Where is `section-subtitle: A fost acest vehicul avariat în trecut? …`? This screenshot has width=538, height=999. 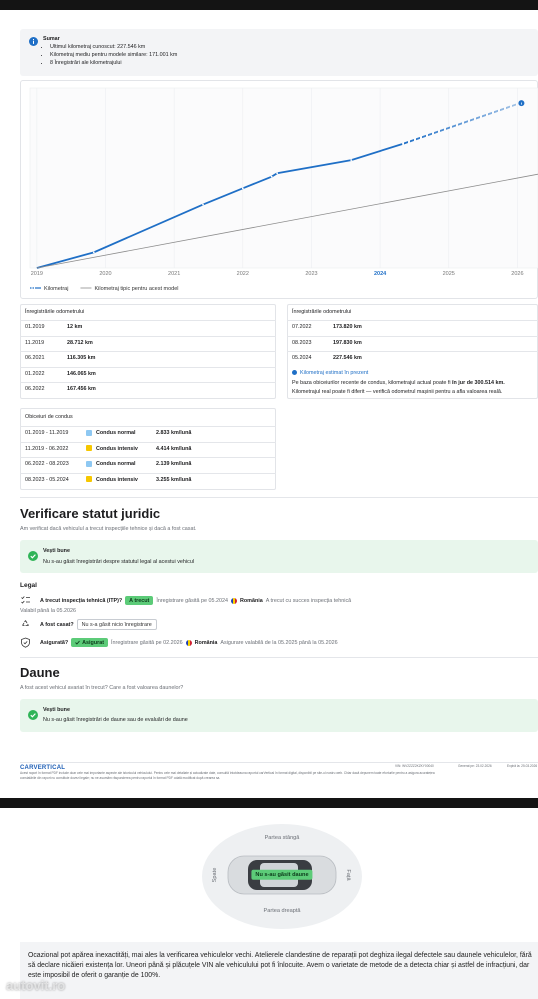 section-subtitle: A fost acest vehicul avariat în trecut? … is located at coordinates (102, 688).